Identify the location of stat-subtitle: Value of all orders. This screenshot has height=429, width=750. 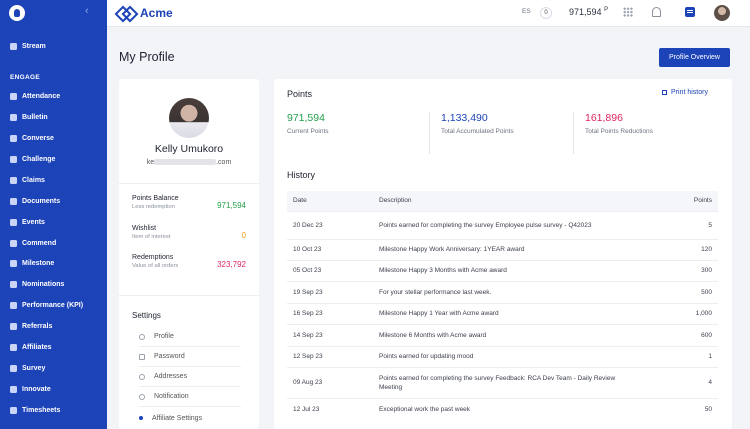
(155, 266).